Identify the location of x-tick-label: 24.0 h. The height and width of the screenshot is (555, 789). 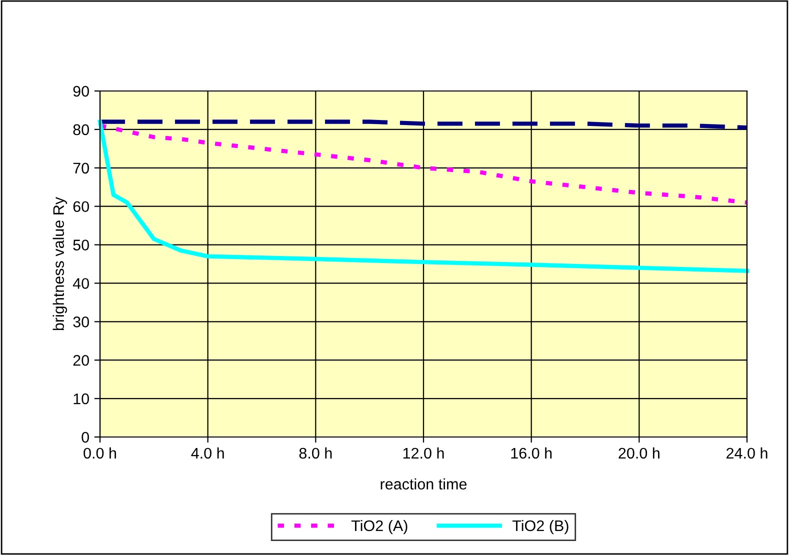
(747, 453).